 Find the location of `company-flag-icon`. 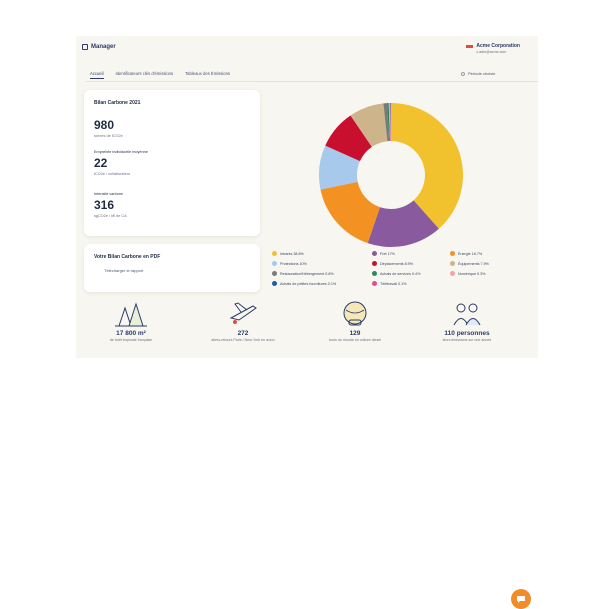

company-flag-icon is located at coordinates (469, 46).